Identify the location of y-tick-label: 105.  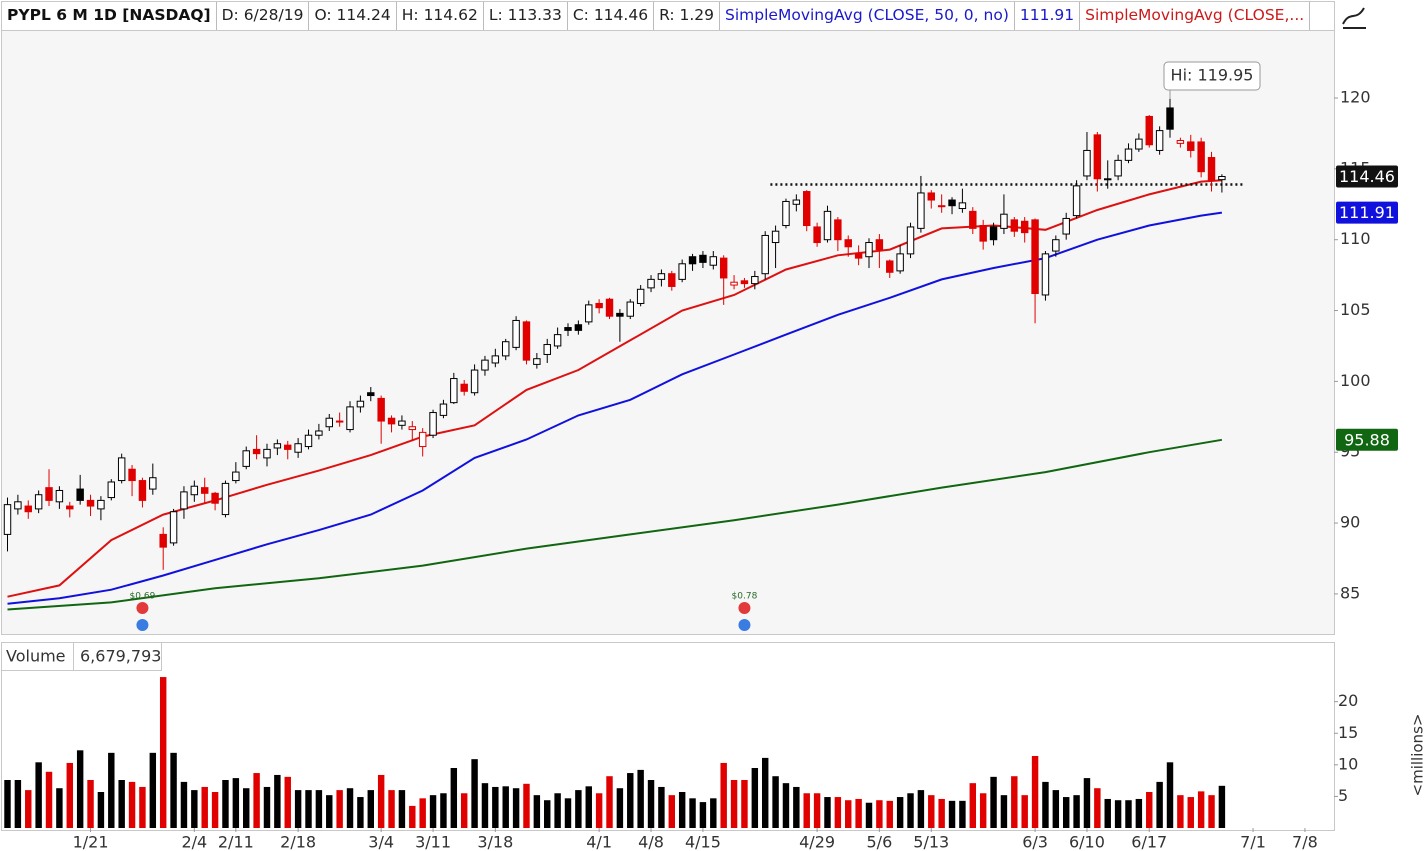
(1355, 309).